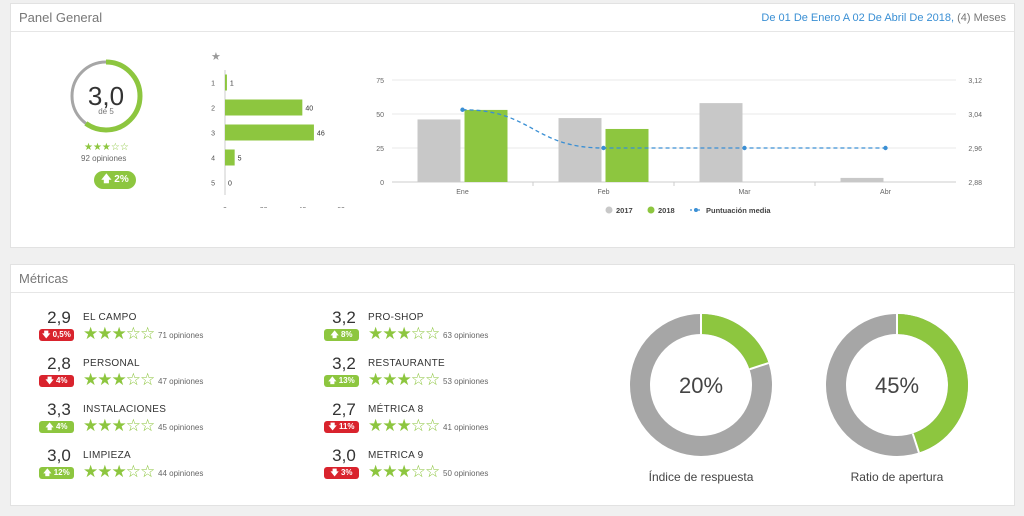 Image resolution: width=1024 pixels, height=516 pixels. I want to click on legend-line-dot, so click(696, 210).